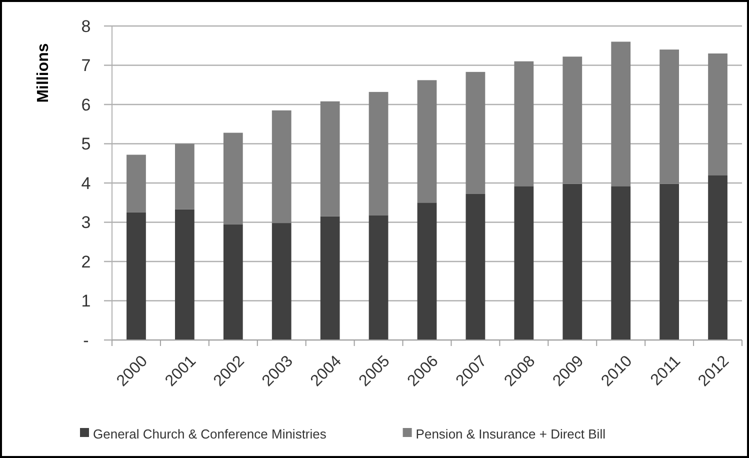 The image size is (749, 458). What do you see at coordinates (210, 434) in the screenshot?
I see `legend-label: General Church & Conference Ministries` at bounding box center [210, 434].